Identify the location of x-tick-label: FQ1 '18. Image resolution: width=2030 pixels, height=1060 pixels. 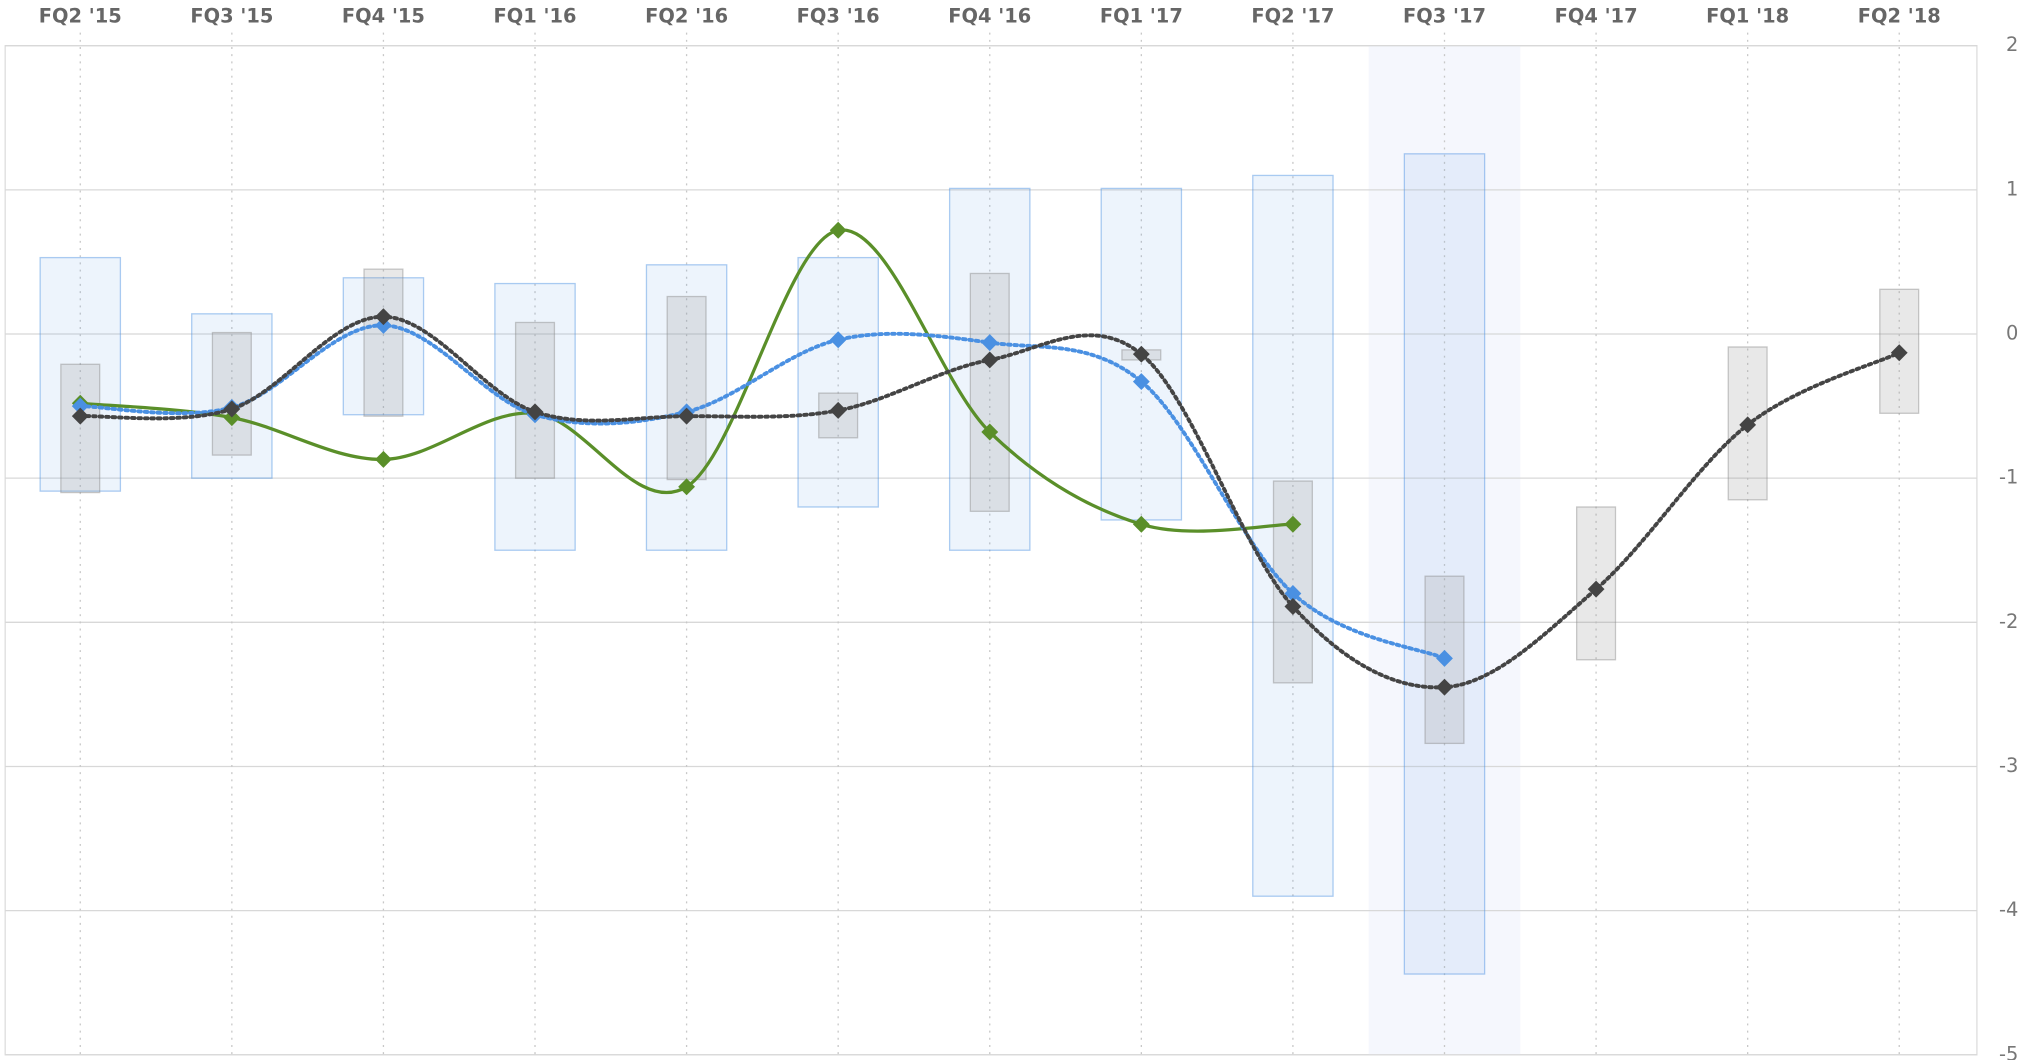
(1747, 15).